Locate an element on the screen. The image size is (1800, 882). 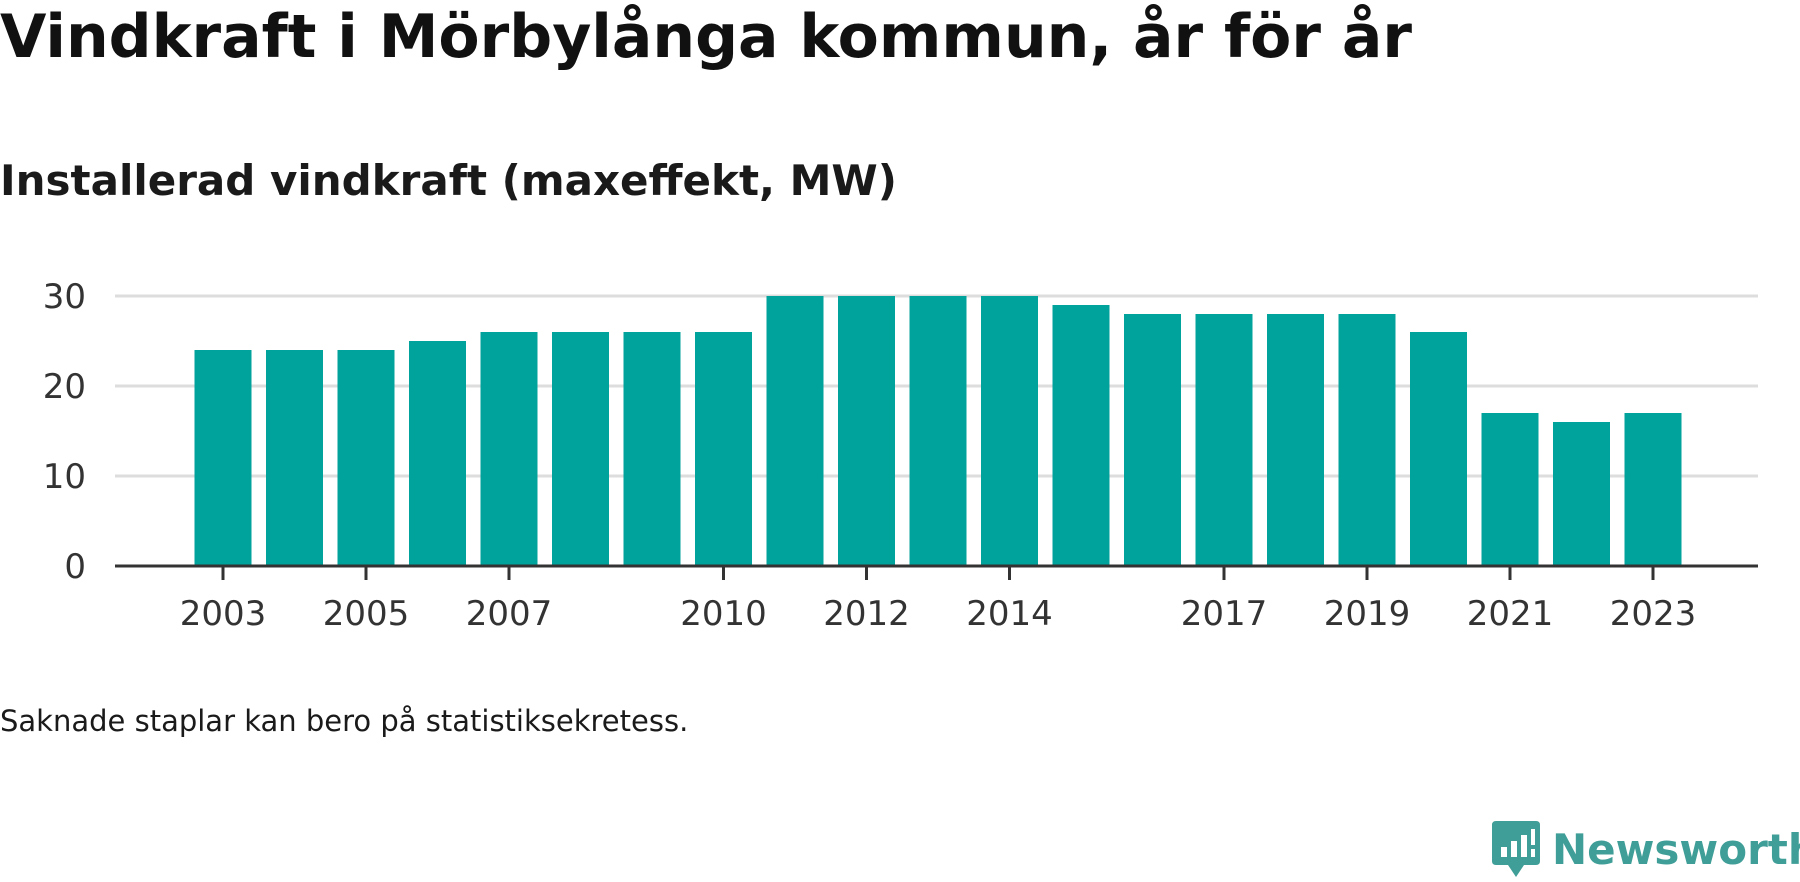
chart-title: Vindkraft i Mörbylånga kommun, år för år is located at coordinates (706, 37).